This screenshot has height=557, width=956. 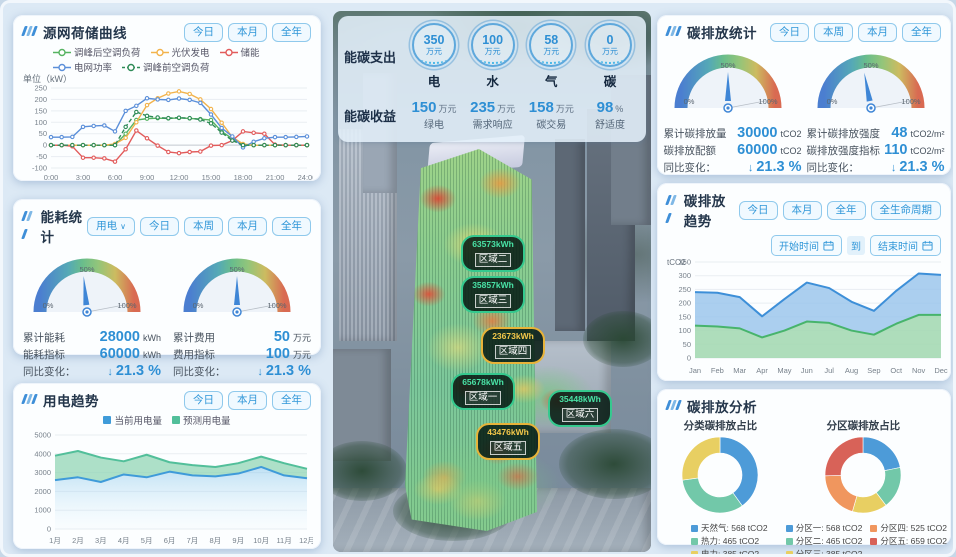 What do you see at coordinates (180, 52) in the screenshot?
I see `legend-item: 光伏发电` at bounding box center [180, 52].